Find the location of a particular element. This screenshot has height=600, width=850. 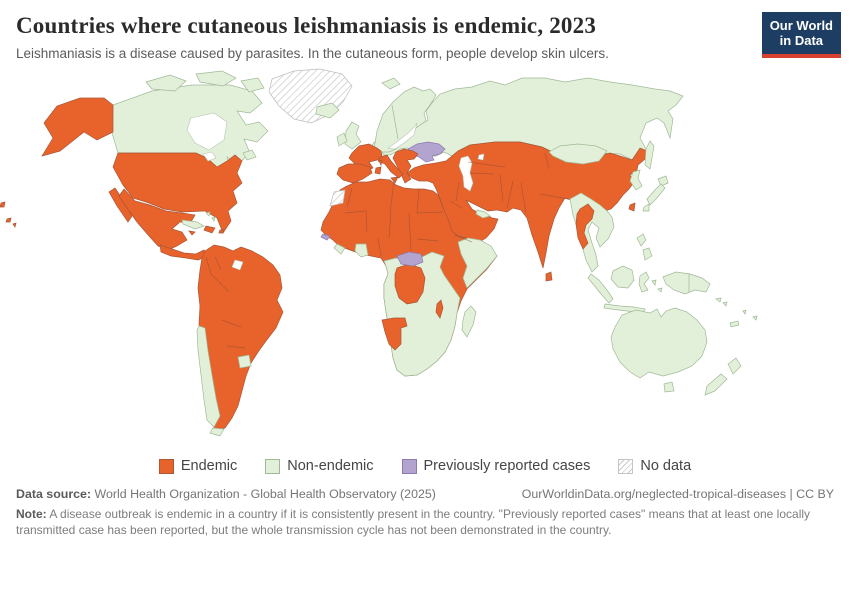

region-hispaniola is located at coordinates (209, 229).